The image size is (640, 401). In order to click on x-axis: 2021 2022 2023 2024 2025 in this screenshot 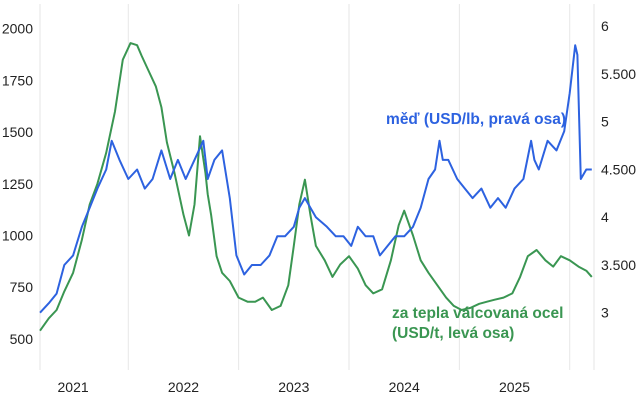, I will do `click(294, 387)`.